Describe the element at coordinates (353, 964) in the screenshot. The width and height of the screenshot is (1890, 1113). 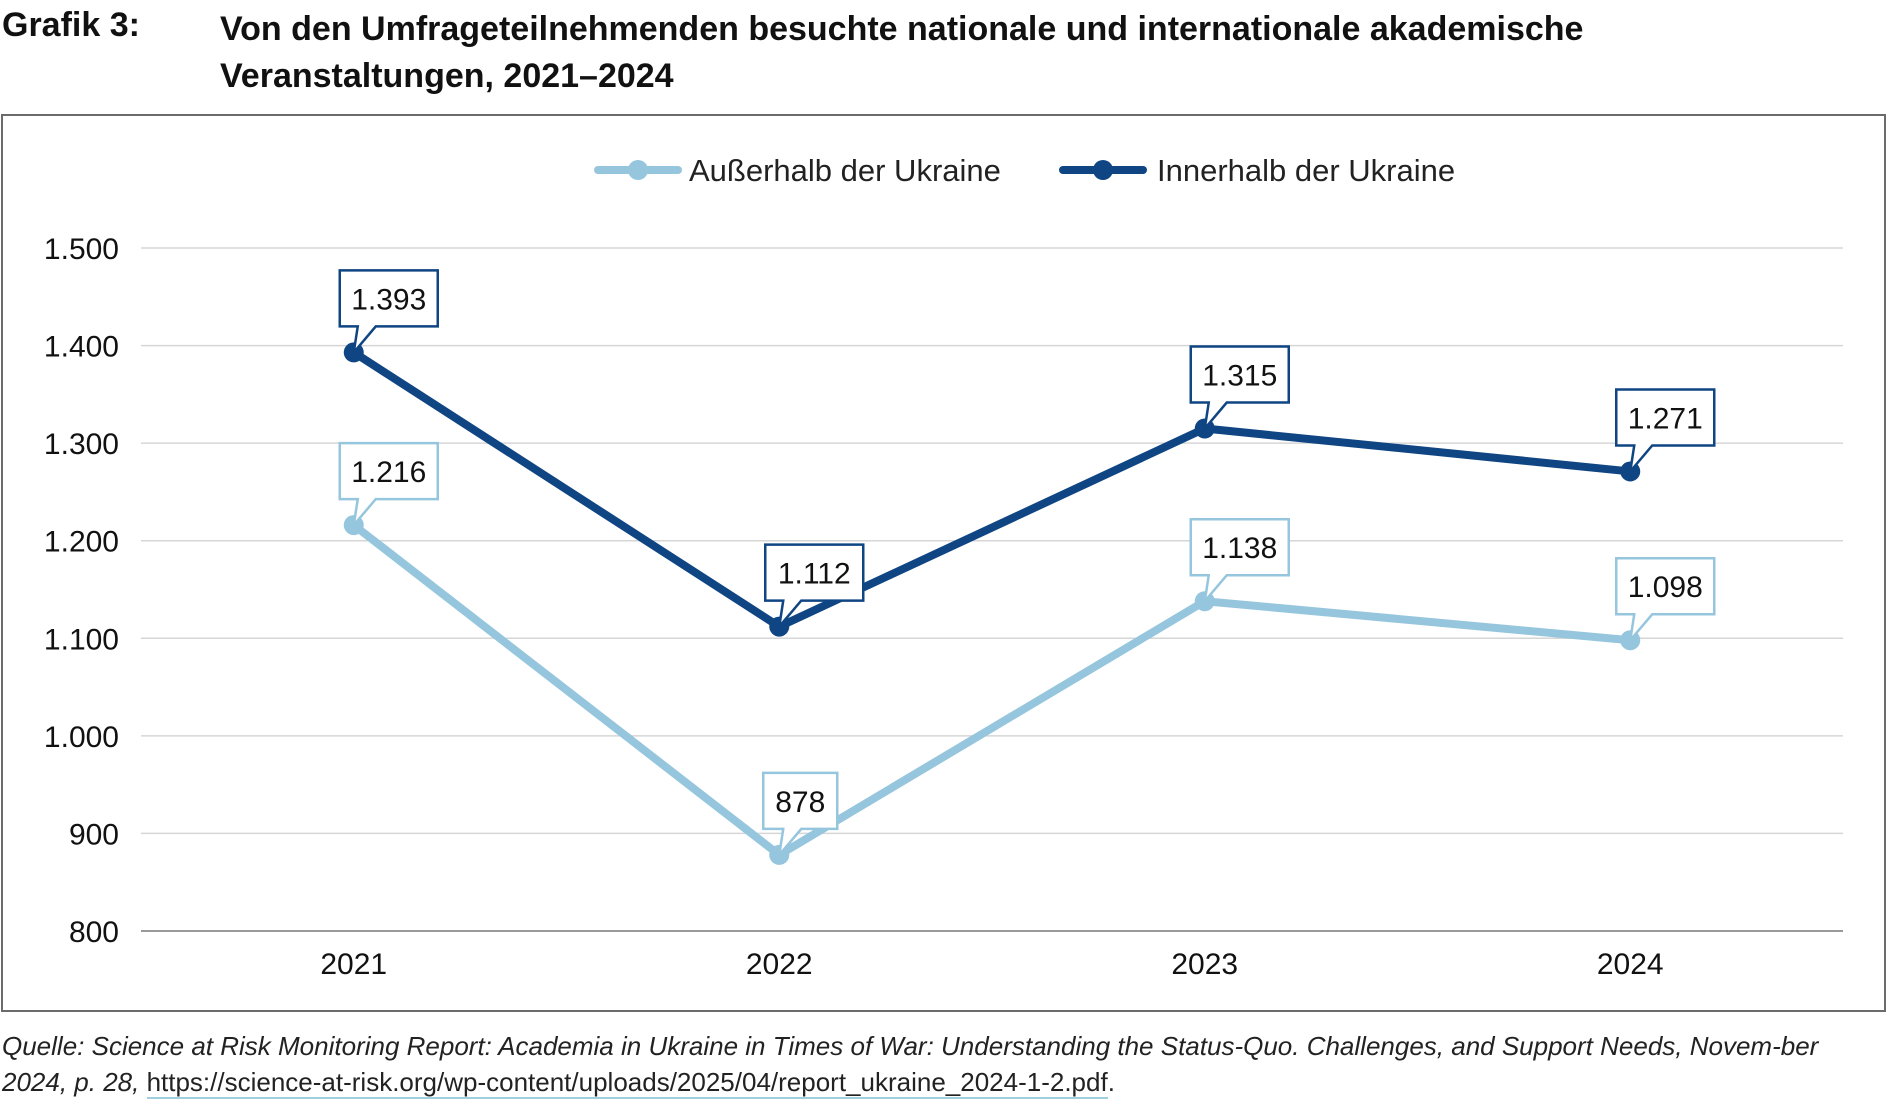
I see `x-tick-label: 2021` at that location.